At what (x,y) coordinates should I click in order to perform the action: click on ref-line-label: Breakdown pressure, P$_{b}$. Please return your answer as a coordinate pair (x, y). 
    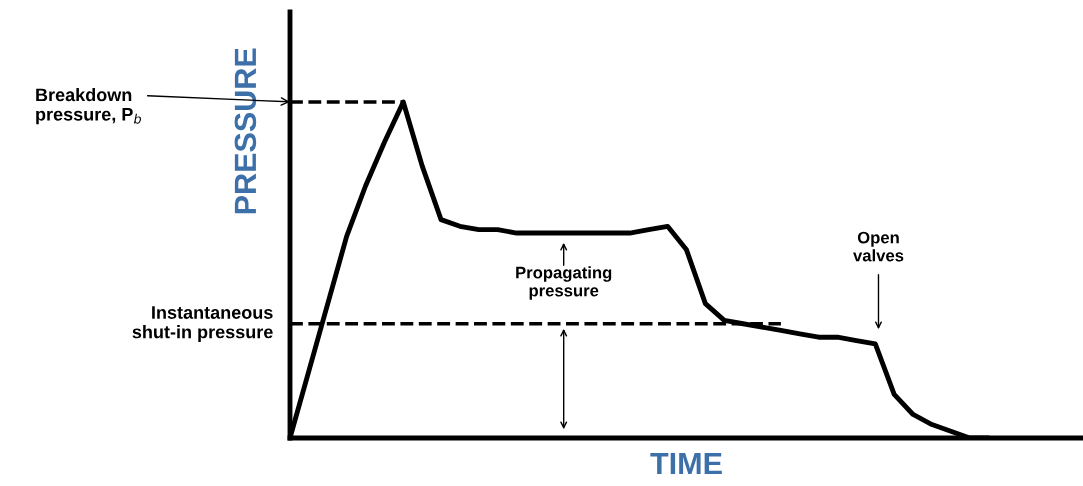
    Looking at the image, I should click on (88, 106).